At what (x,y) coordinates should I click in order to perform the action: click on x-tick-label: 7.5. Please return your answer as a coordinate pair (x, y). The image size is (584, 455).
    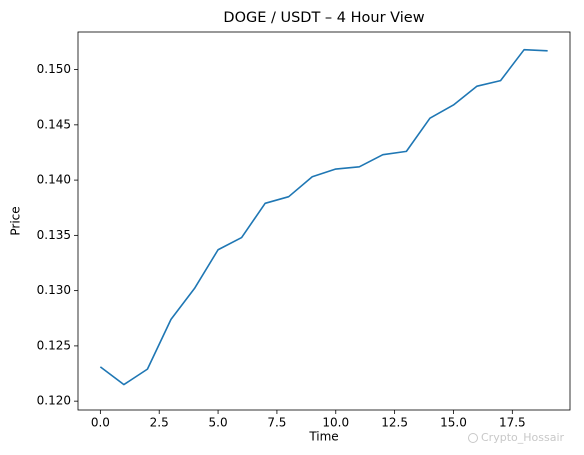
    Looking at the image, I should click on (276, 423).